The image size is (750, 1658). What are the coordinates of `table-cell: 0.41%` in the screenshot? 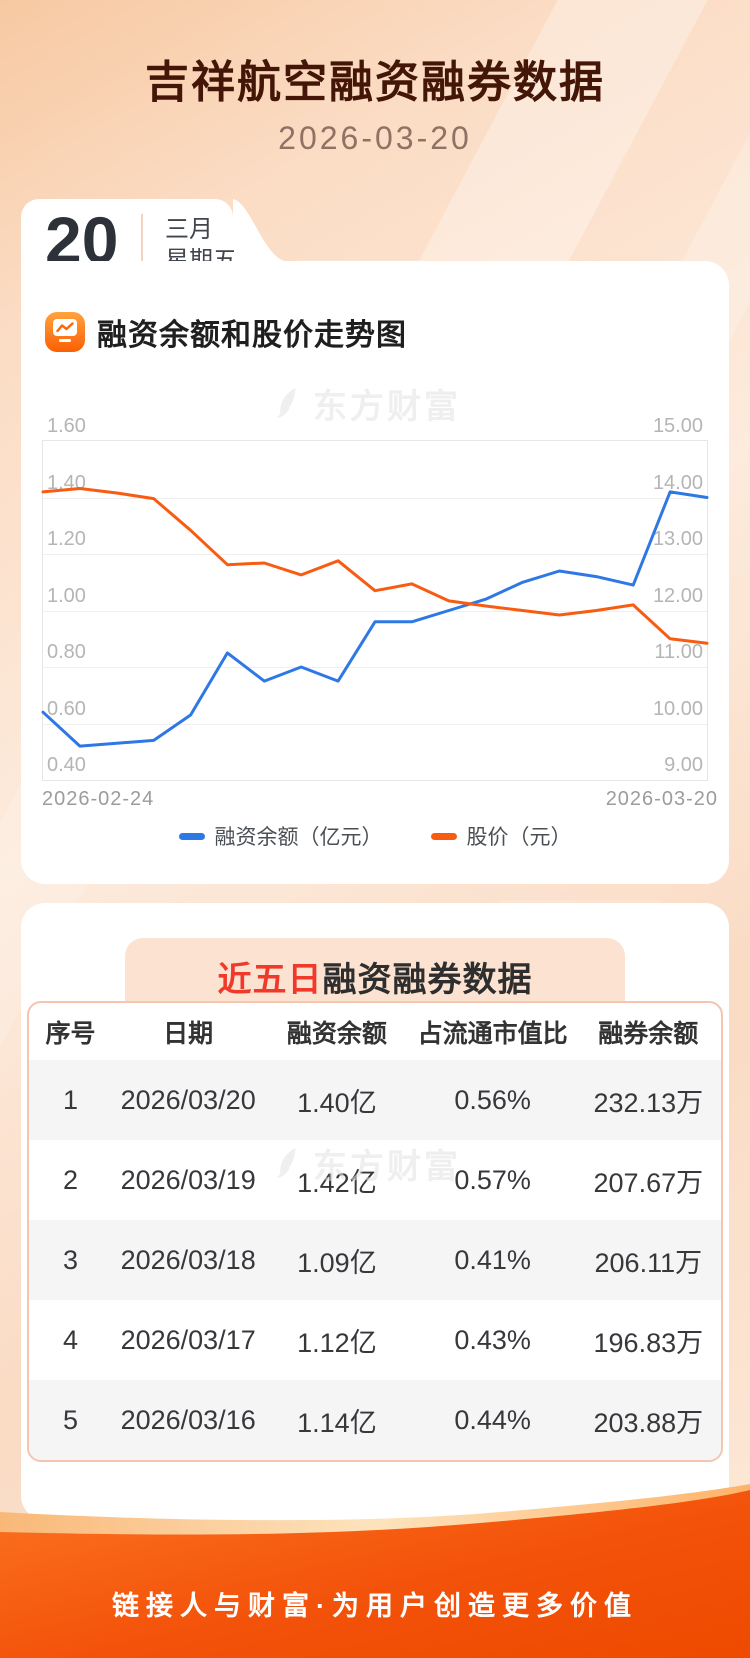 It's located at (492, 1259).